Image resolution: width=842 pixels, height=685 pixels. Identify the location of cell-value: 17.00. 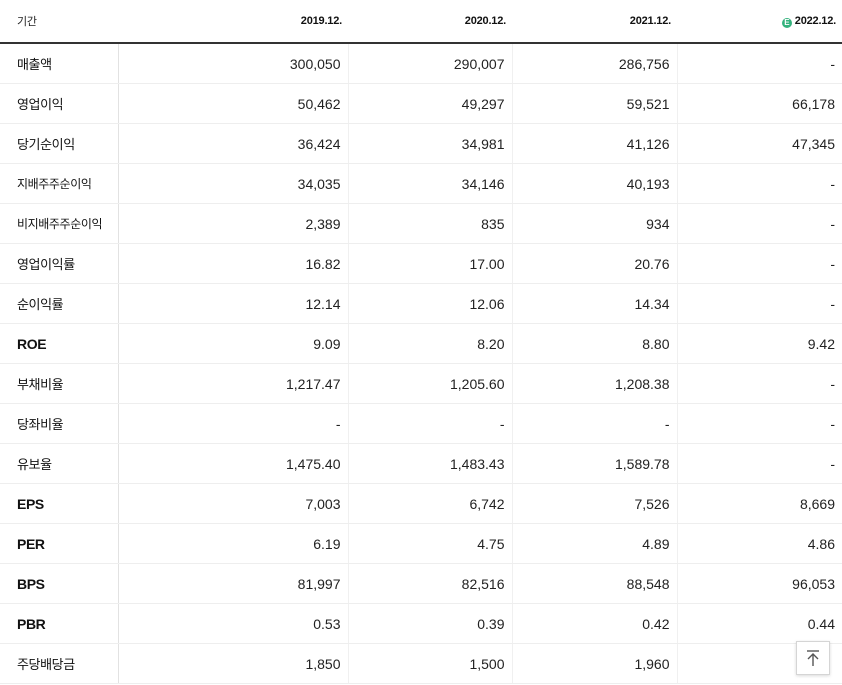
(430, 263).